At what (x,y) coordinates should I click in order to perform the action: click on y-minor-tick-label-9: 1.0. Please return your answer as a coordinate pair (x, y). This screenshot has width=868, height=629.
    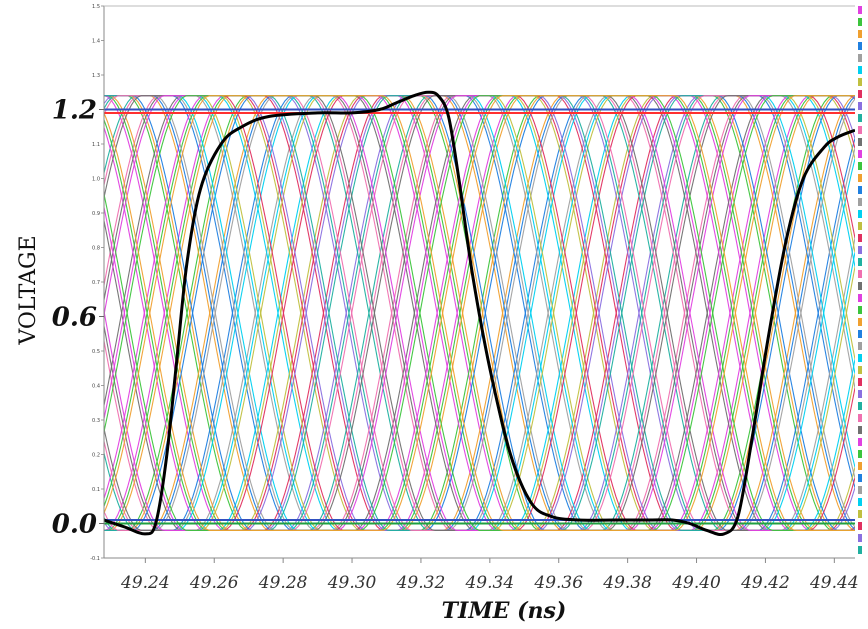
    Looking at the image, I should click on (96, 180).